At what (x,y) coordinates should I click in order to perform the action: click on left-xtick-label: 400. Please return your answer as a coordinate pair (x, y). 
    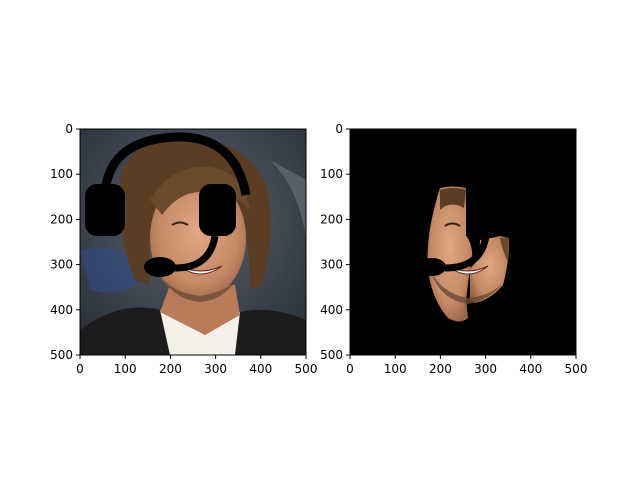
    Looking at the image, I should click on (260, 369).